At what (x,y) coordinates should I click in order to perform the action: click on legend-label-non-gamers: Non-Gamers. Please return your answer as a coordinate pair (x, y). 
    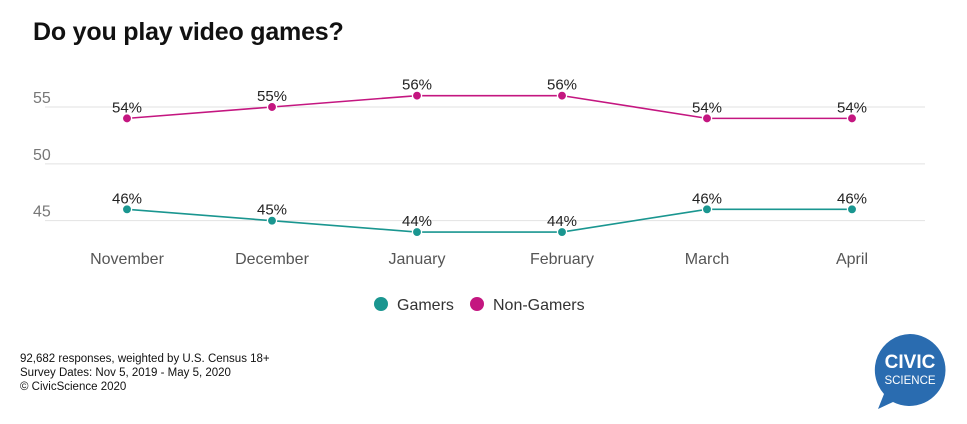
    Looking at the image, I should click on (539, 305).